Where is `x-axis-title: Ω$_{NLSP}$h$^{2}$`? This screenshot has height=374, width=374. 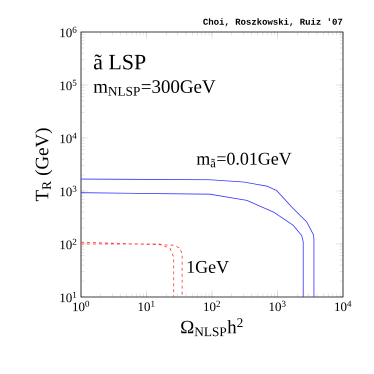
x-axis-title: Ω$_{NLSP}$h$^{2}$ is located at coordinates (212, 327).